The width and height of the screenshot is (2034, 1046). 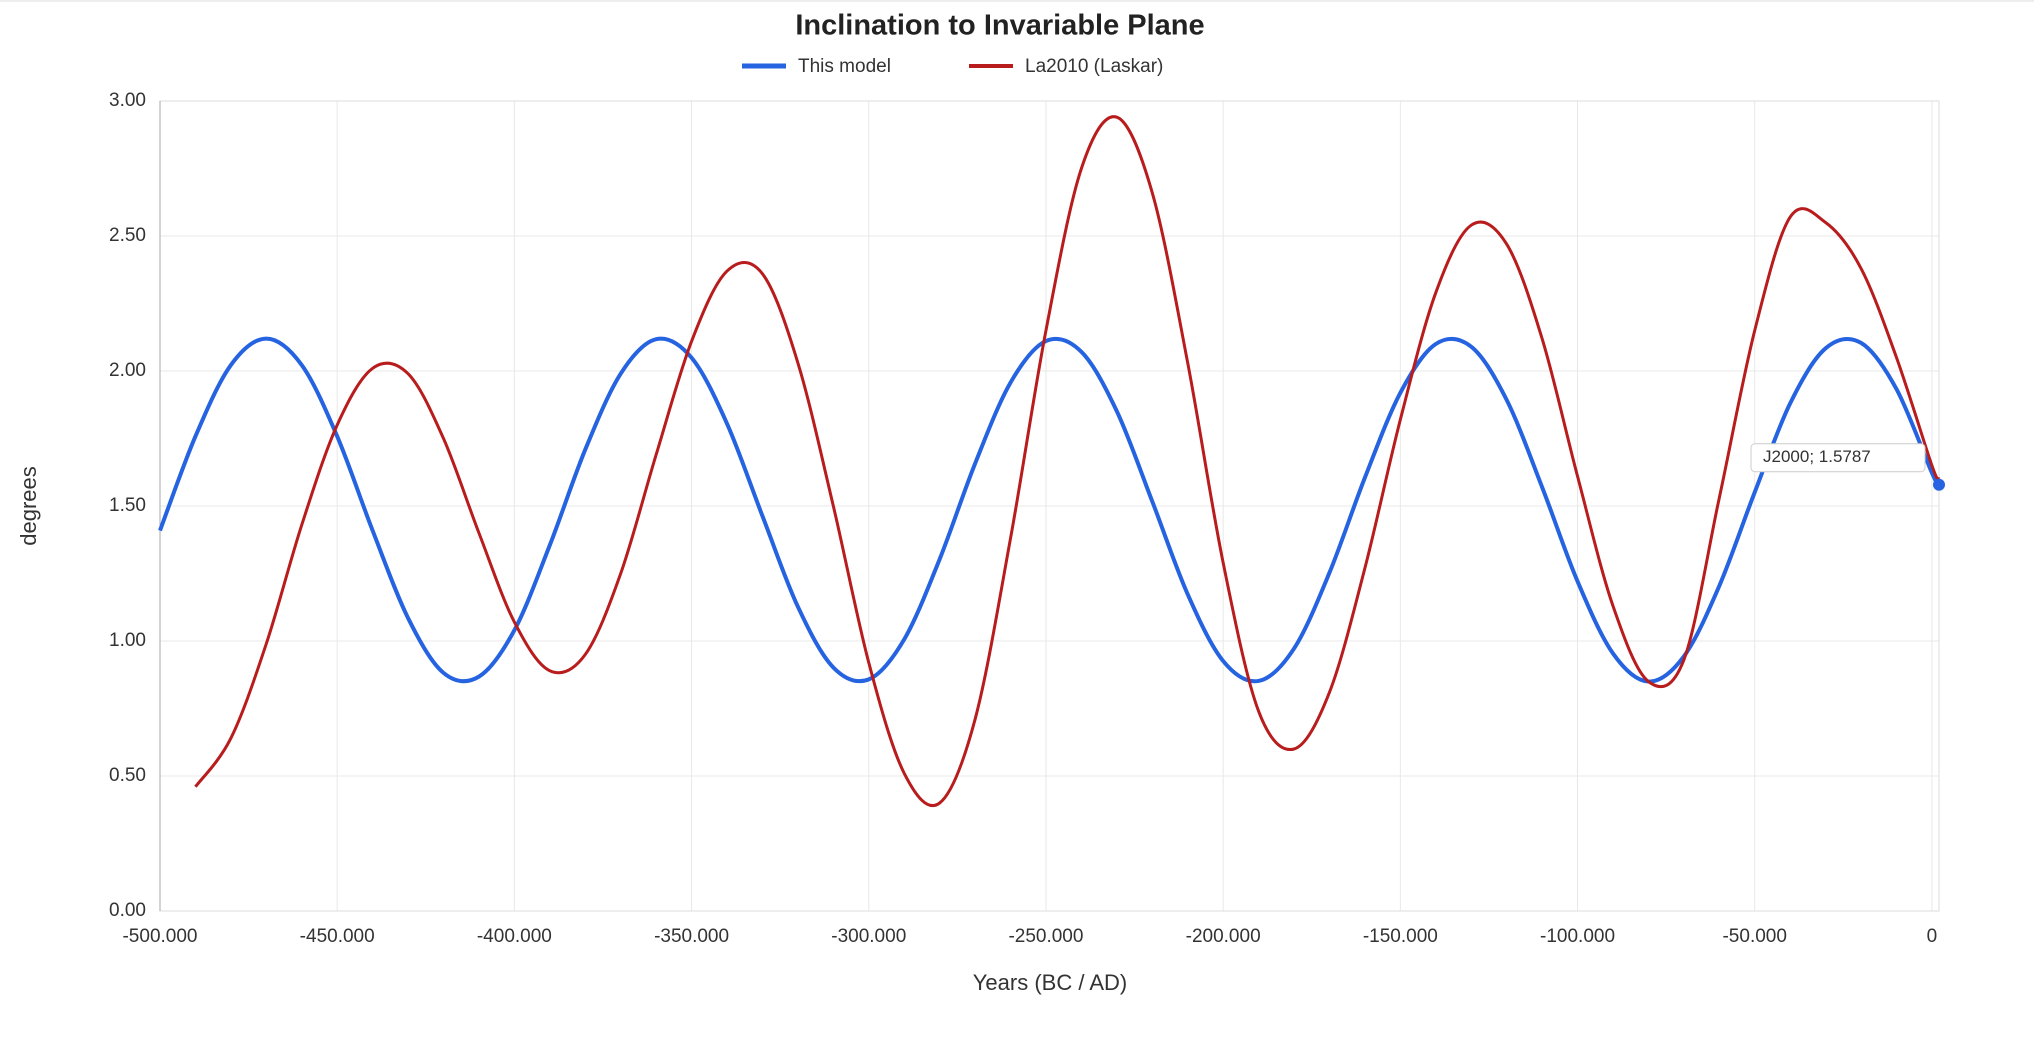 What do you see at coordinates (127, 505) in the screenshot?
I see `y-tick-label: 1.50` at bounding box center [127, 505].